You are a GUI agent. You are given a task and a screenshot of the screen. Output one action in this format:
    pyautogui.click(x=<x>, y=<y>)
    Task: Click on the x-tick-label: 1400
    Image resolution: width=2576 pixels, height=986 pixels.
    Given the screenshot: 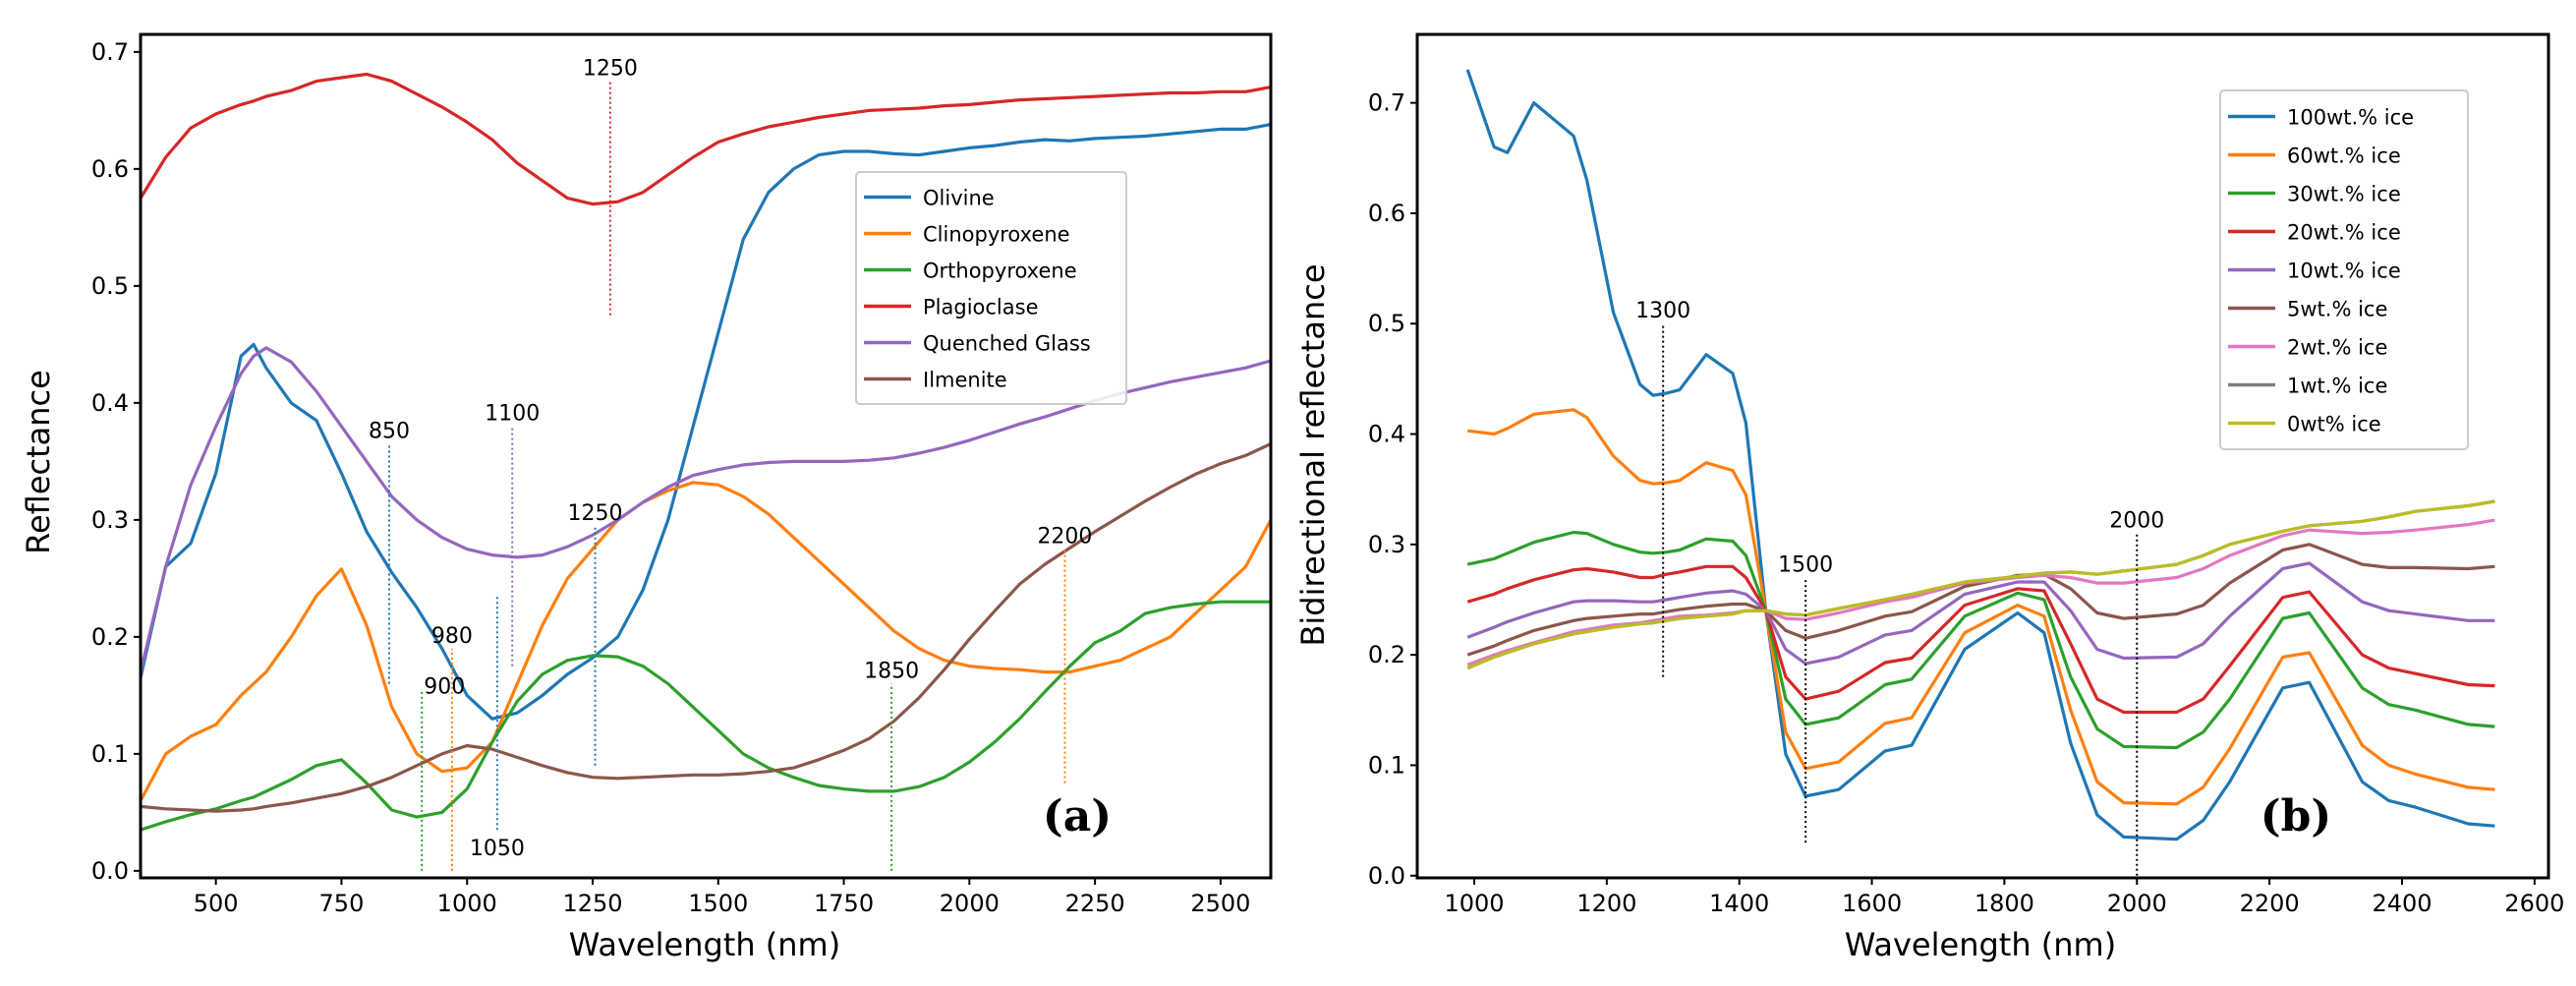 What is the action you would take?
    pyautogui.click(x=1739, y=903)
    